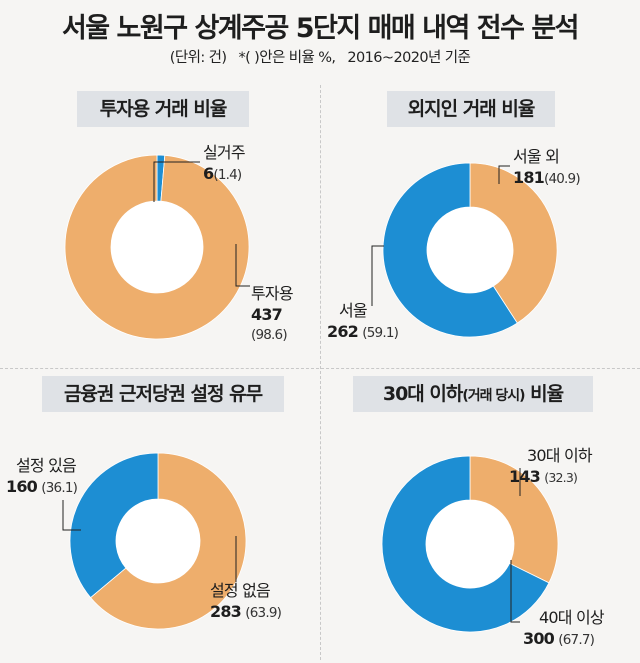 This screenshot has height=663, width=640. Describe the element at coordinates (363, 321) in the screenshot. I see `chart-2-slice-2-label: 서울 262 (59.1)` at that location.